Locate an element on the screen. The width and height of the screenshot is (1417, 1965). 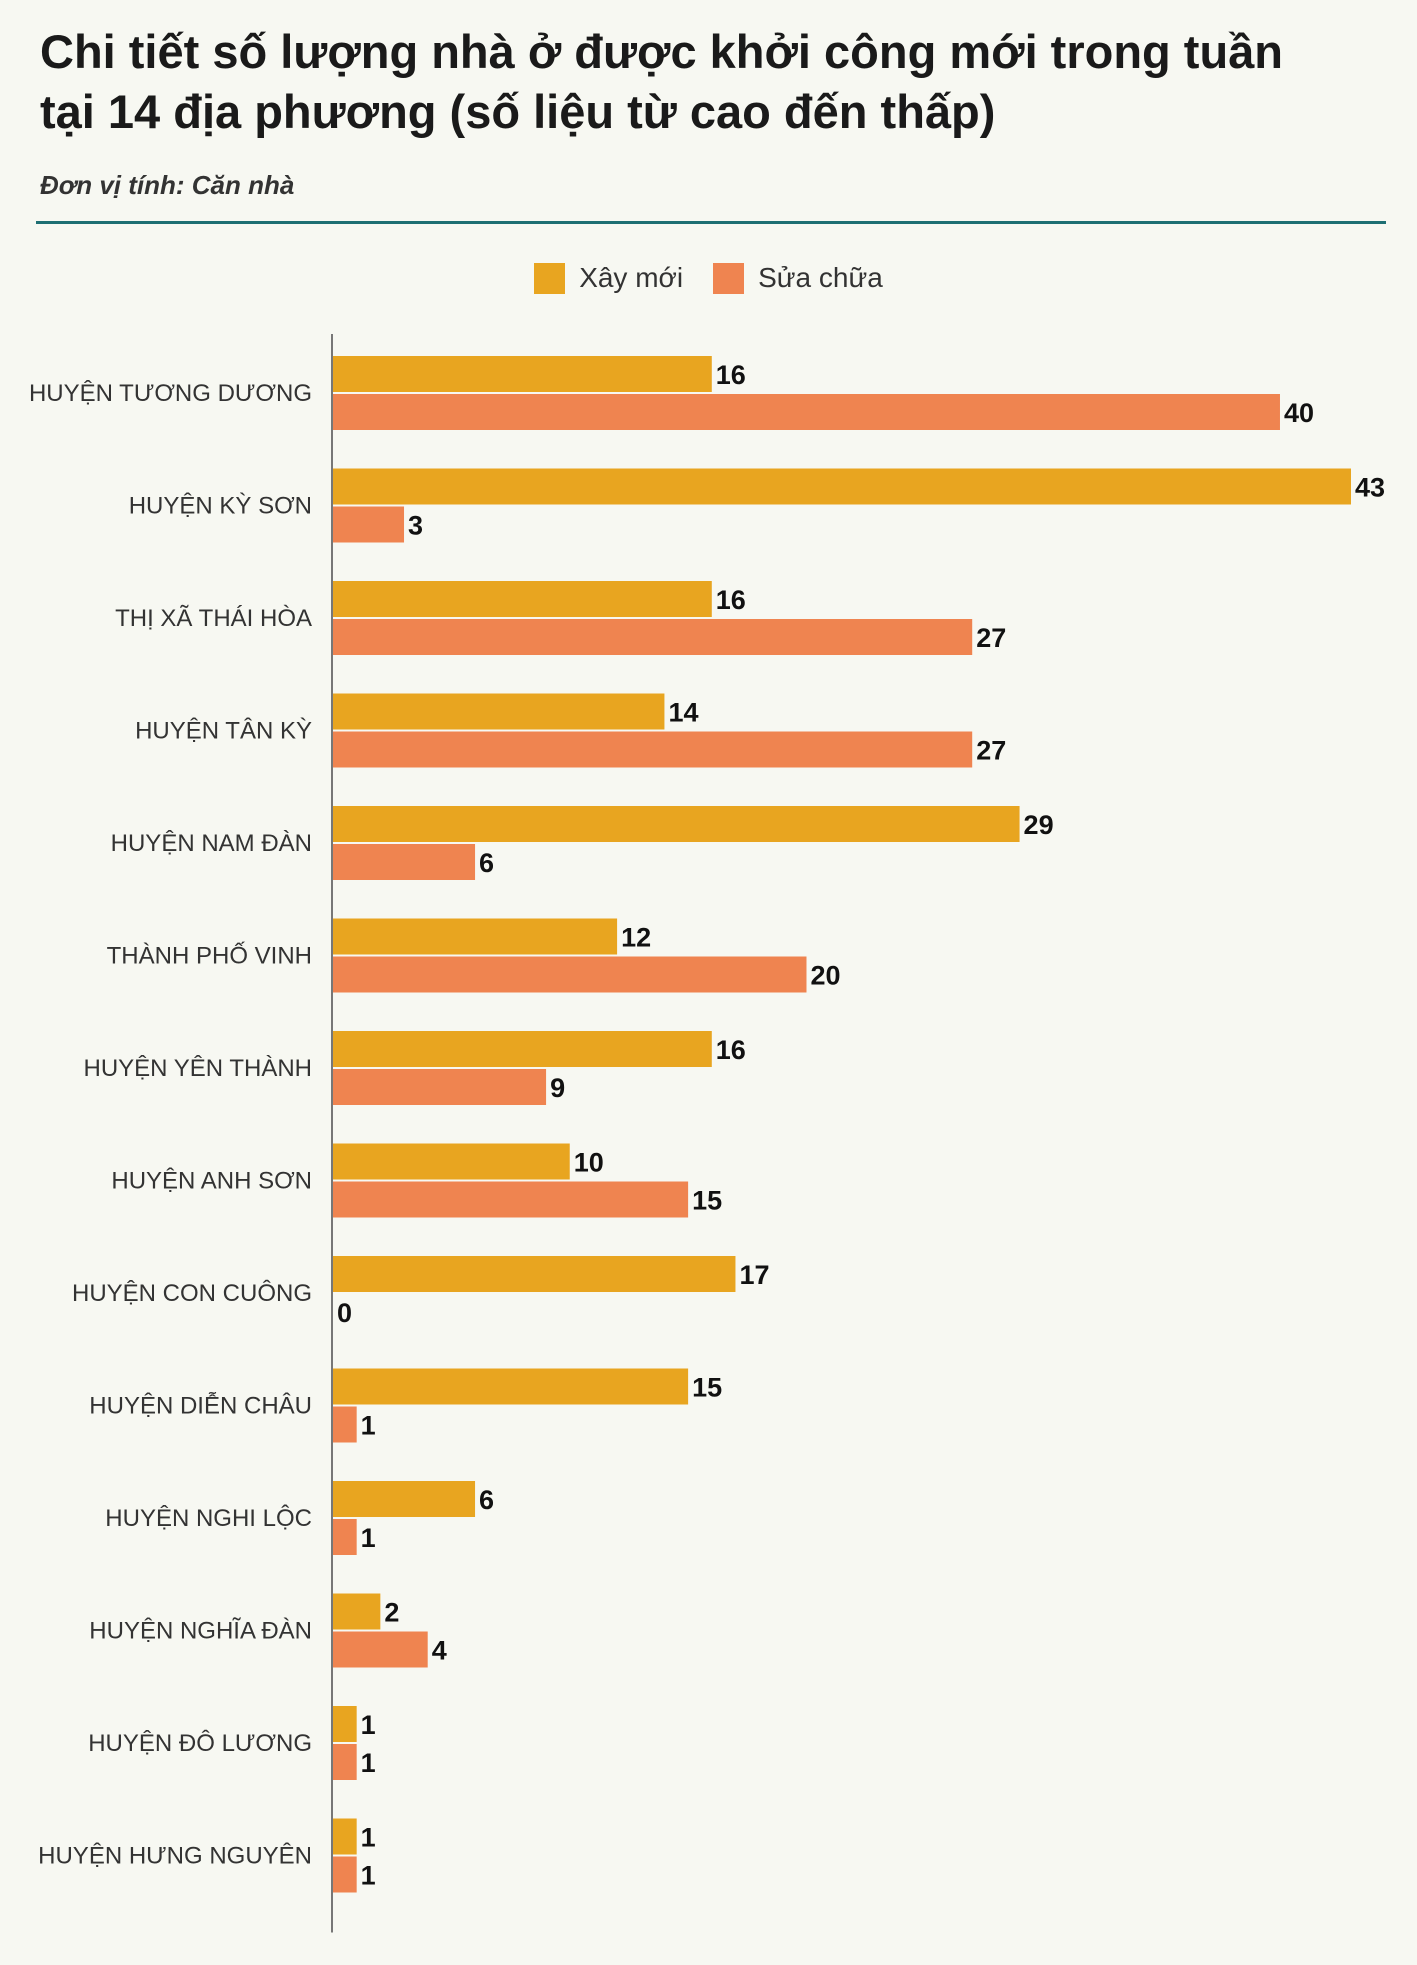
category-label: HUYỆN KỲ SƠN is located at coordinates (220, 506).